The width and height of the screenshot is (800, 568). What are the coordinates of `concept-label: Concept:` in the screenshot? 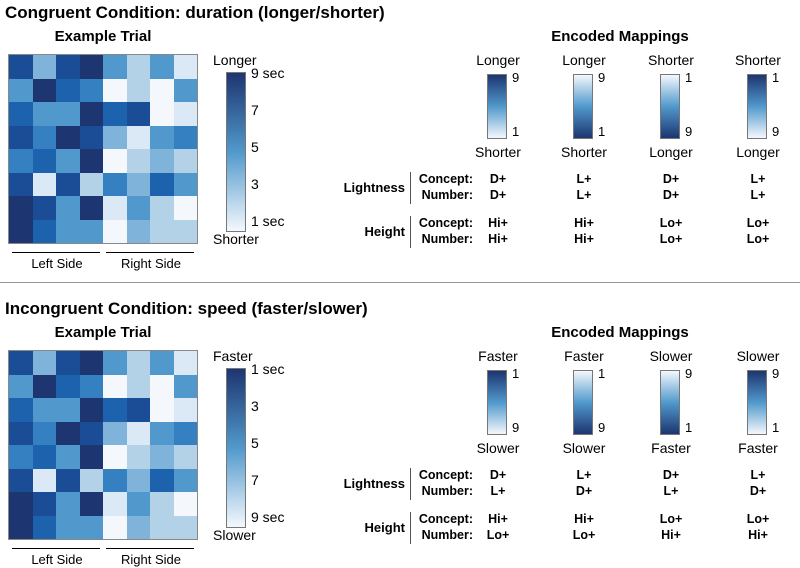 It's located at (445, 223).